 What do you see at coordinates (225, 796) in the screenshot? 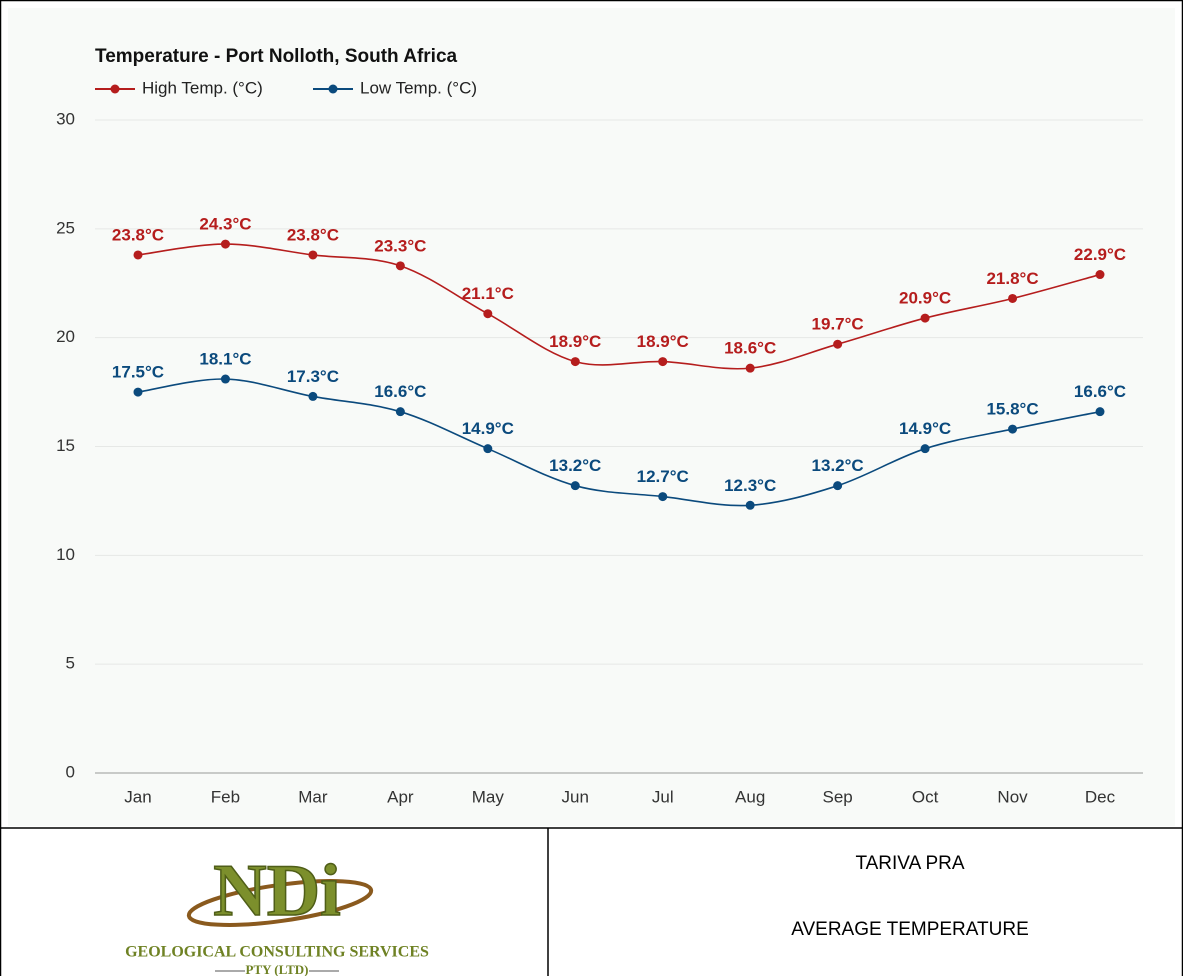
I see `x-tick-label: Feb` at bounding box center [225, 796].